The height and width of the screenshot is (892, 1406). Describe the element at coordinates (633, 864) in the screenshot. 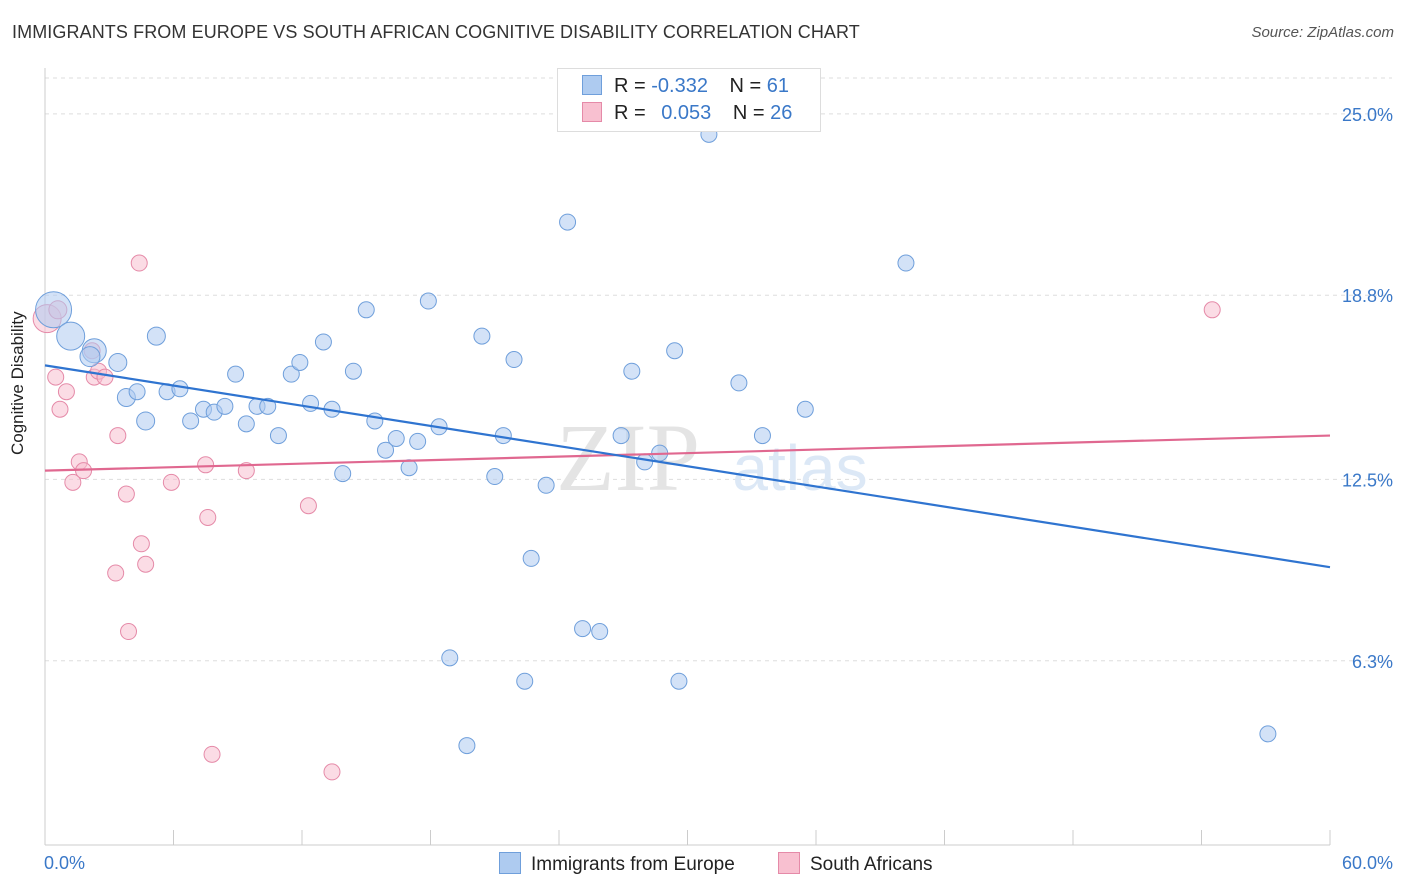

I see `europe-legend-label: Immigrants from Europe` at that location.